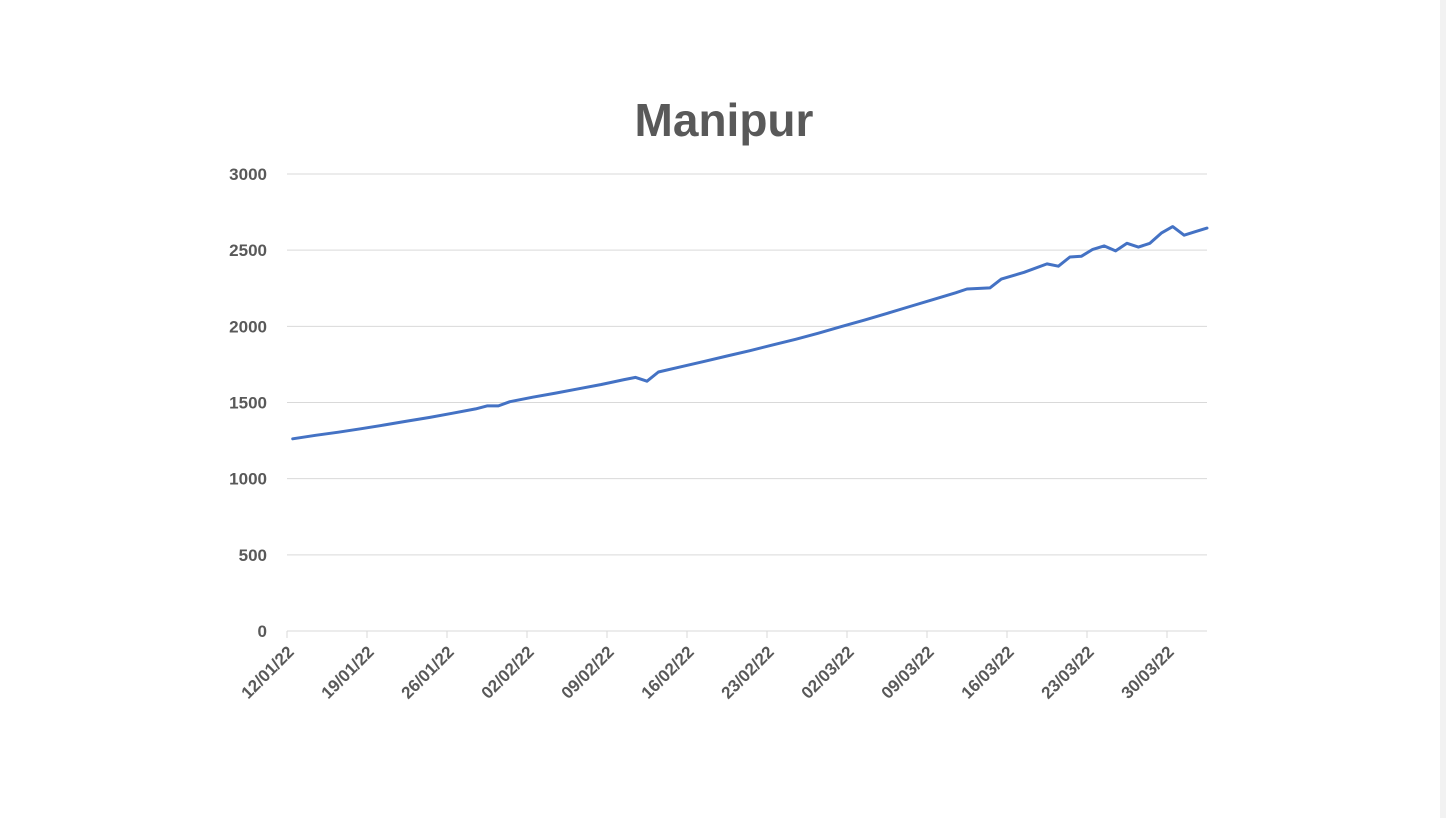  What do you see at coordinates (668, 672) in the screenshot?
I see `x-tick-label: 16/02/22` at bounding box center [668, 672].